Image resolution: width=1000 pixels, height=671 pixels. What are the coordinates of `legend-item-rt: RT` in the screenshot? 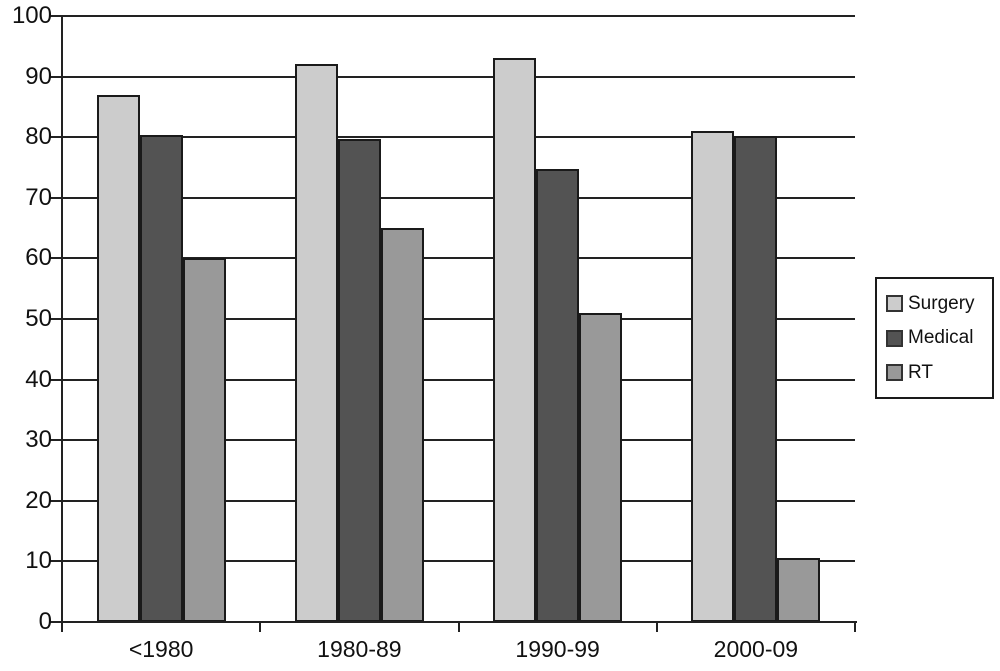 It's located at (939, 372).